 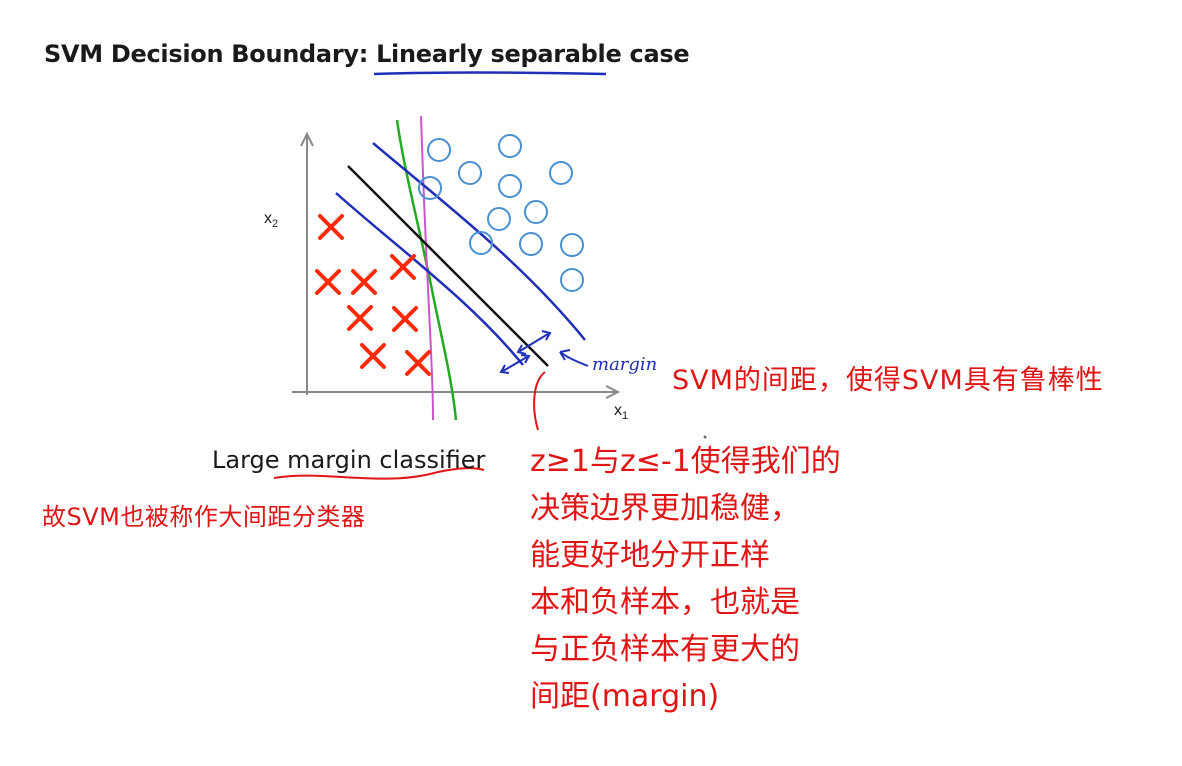 What do you see at coordinates (539, 401) in the screenshot?
I see `bracket-mark` at bounding box center [539, 401].